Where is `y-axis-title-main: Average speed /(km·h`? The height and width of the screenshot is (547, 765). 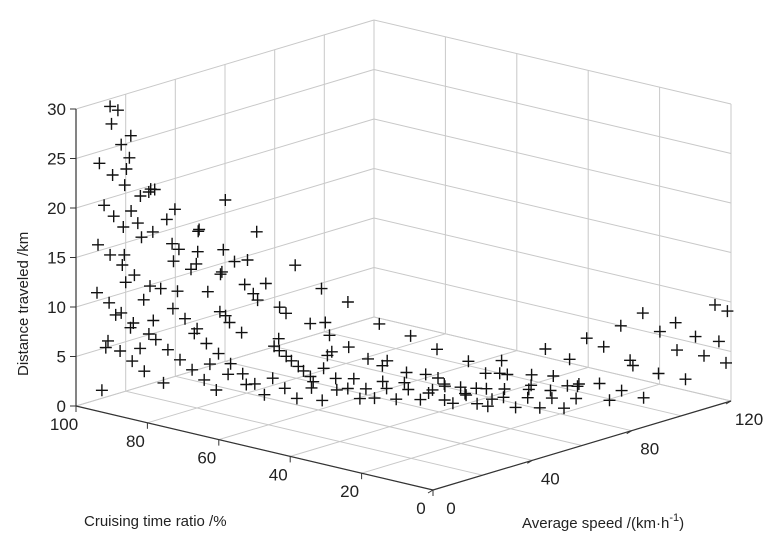
y-axis-title-main: Average speed /(km·h is located at coordinates (595, 523).